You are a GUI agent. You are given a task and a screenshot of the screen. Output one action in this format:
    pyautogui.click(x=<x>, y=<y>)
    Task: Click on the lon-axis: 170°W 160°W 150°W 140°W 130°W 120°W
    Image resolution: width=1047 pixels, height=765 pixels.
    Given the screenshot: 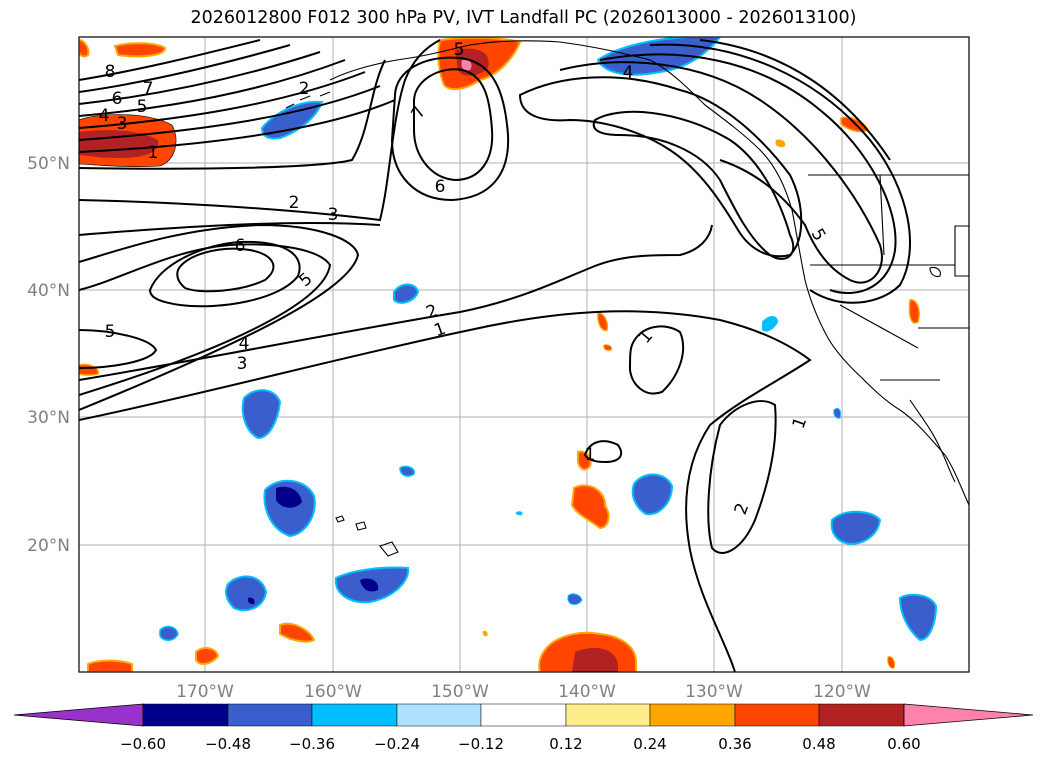 What is the action you would take?
    pyautogui.click(x=523, y=692)
    